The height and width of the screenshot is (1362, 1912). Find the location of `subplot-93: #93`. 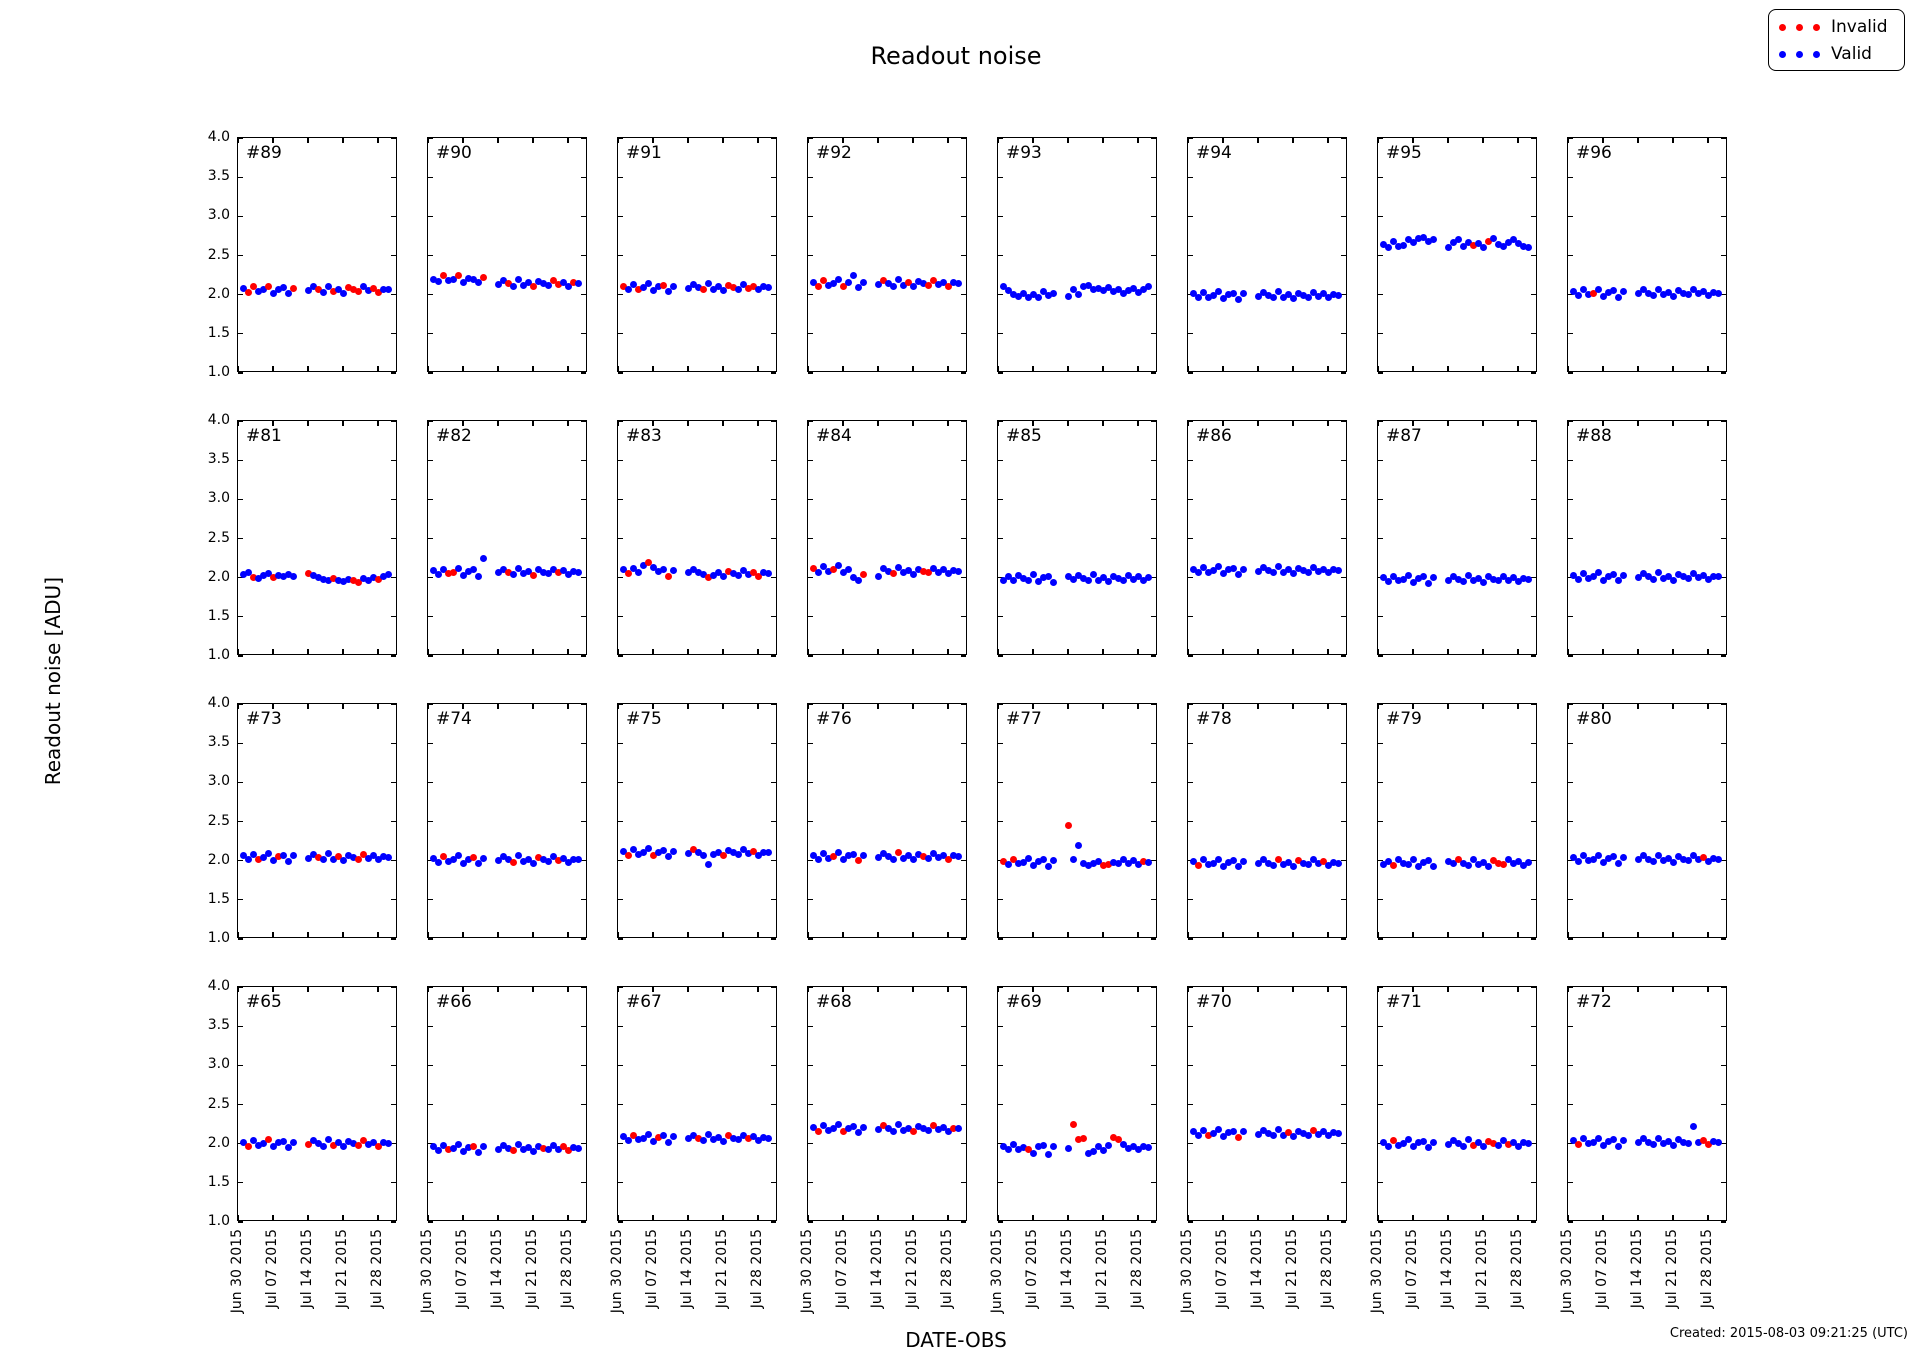

subplot-93: #93 is located at coordinates (1077, 255).